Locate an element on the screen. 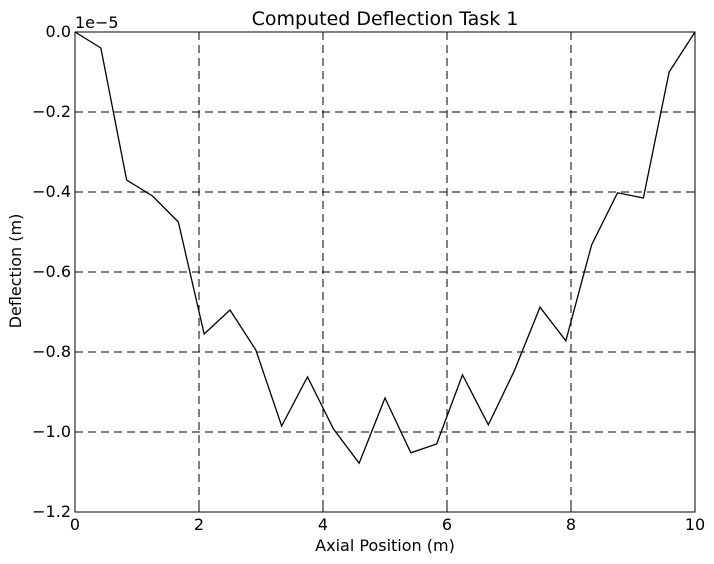 The width and height of the screenshot is (714, 564). y-tick-label: −1.2 is located at coordinates (51, 511).